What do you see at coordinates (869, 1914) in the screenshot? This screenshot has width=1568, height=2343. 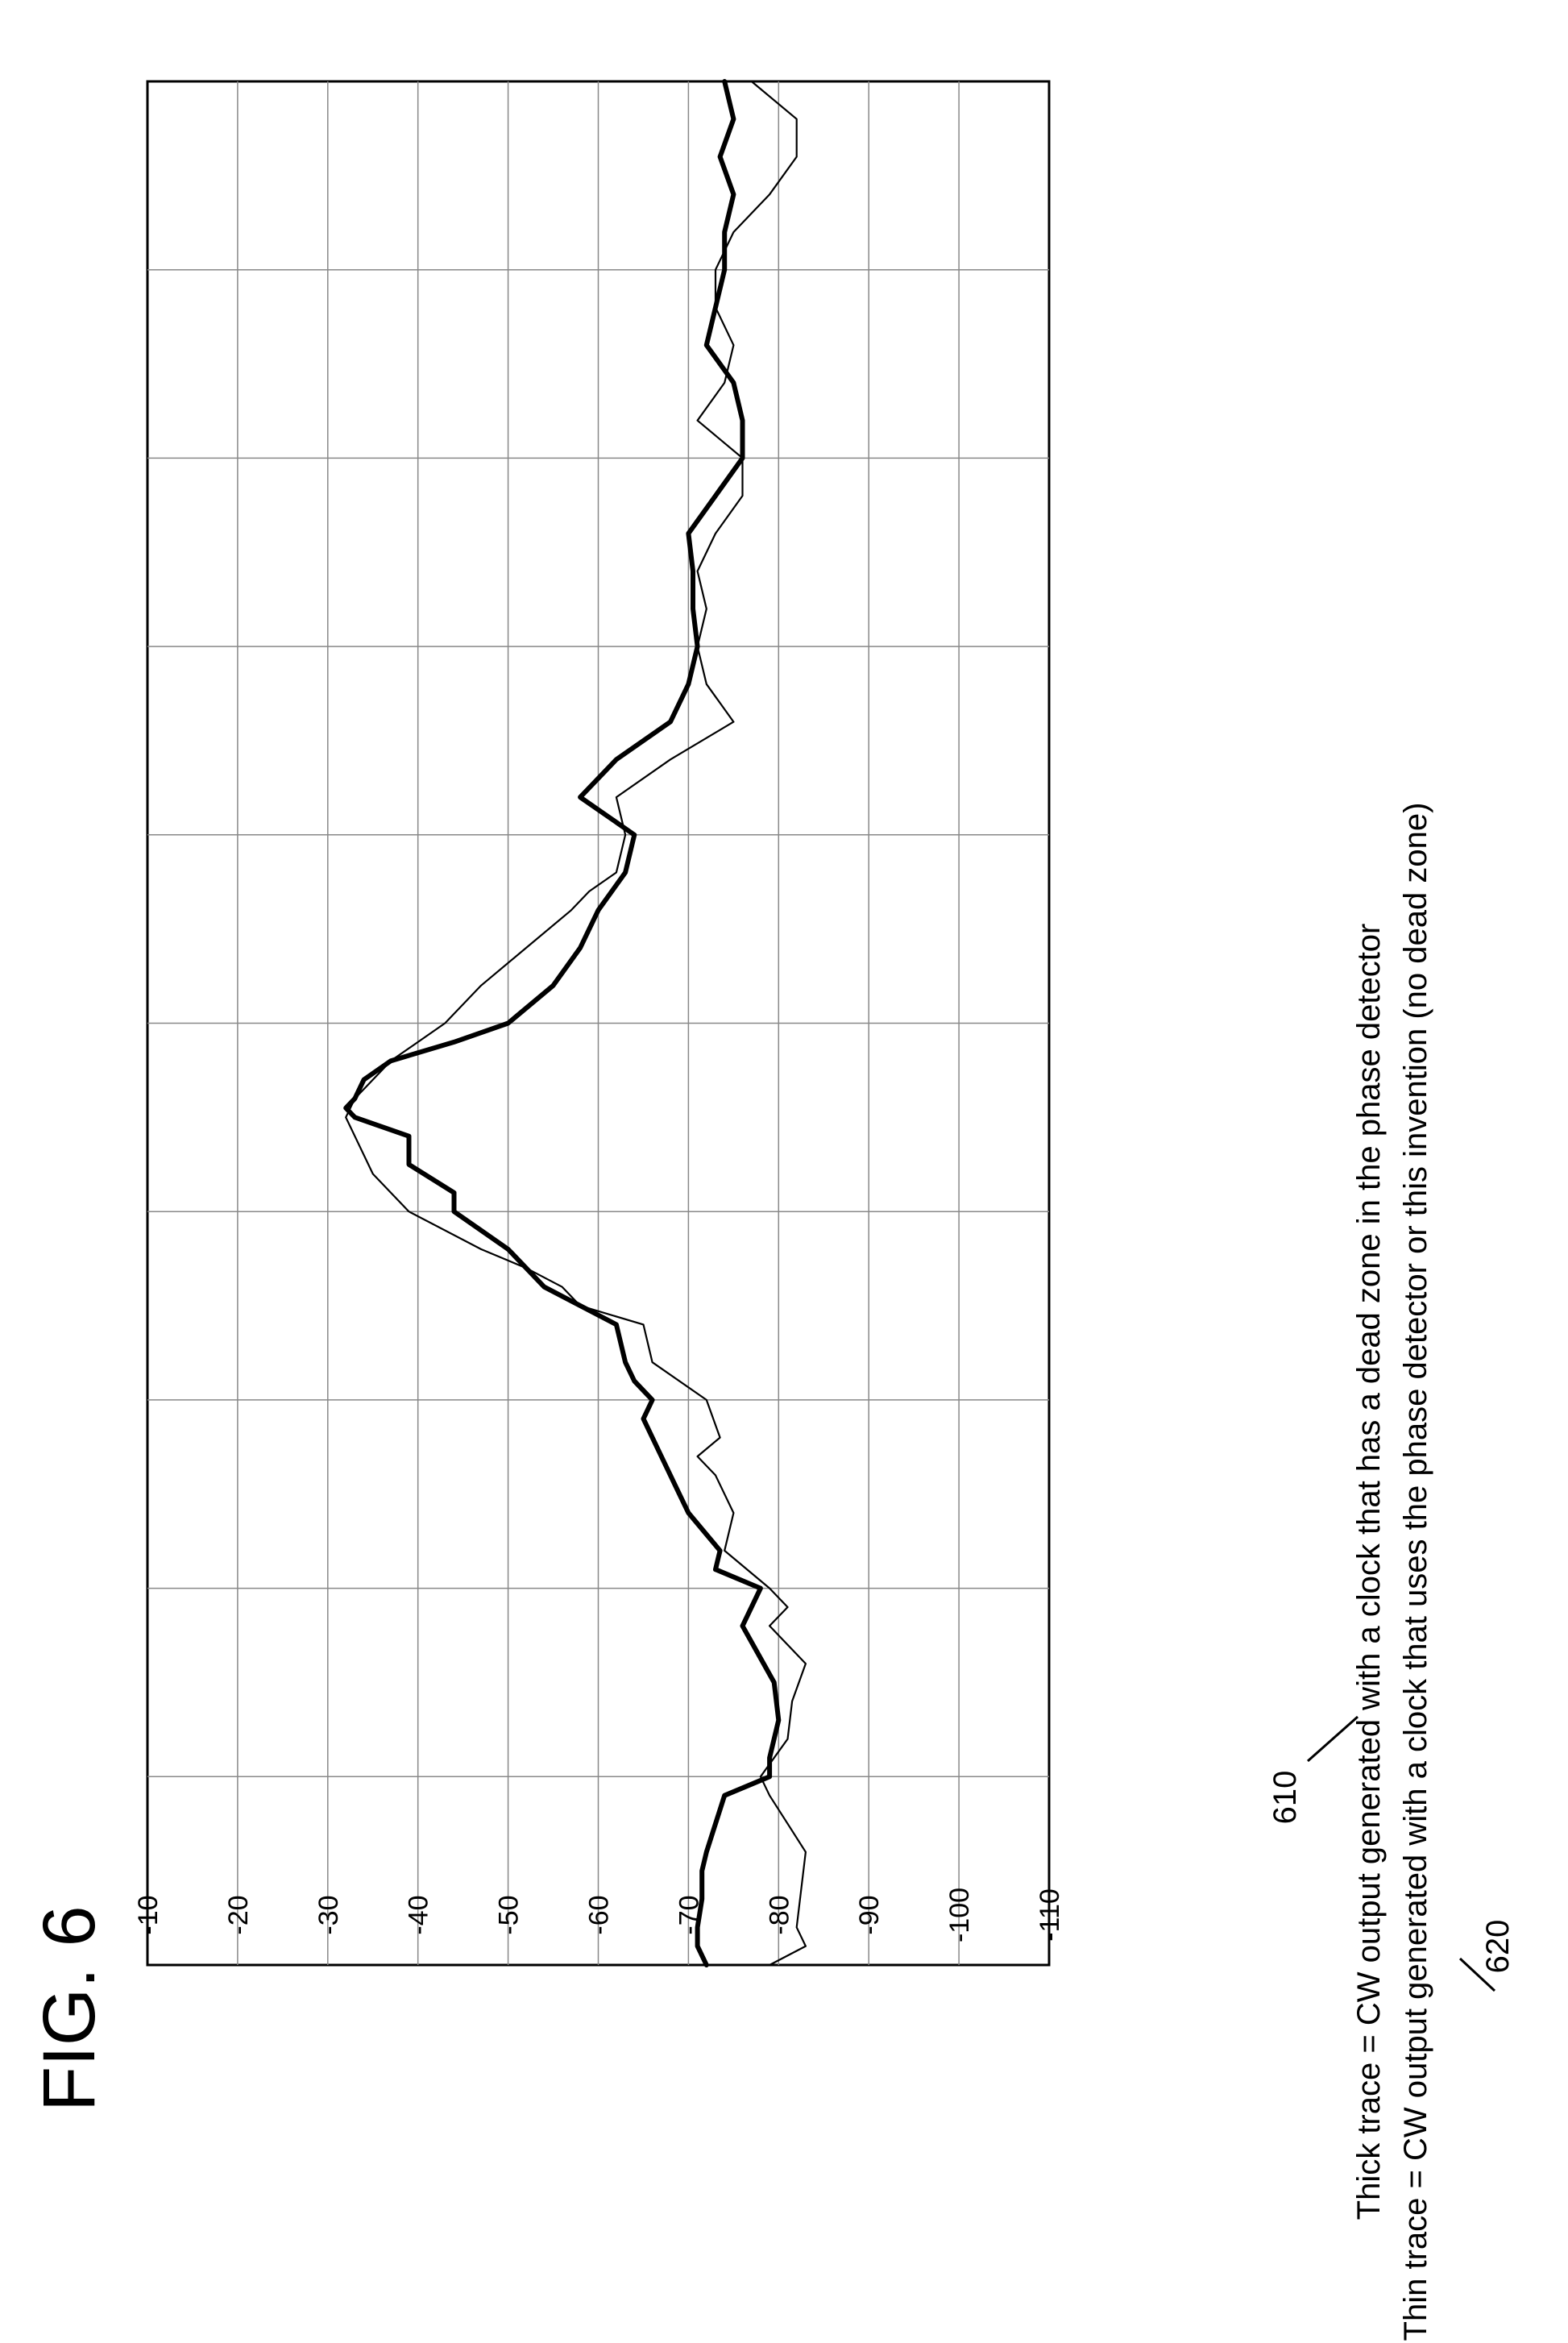 I see `y-tick-label: -90` at bounding box center [869, 1914].